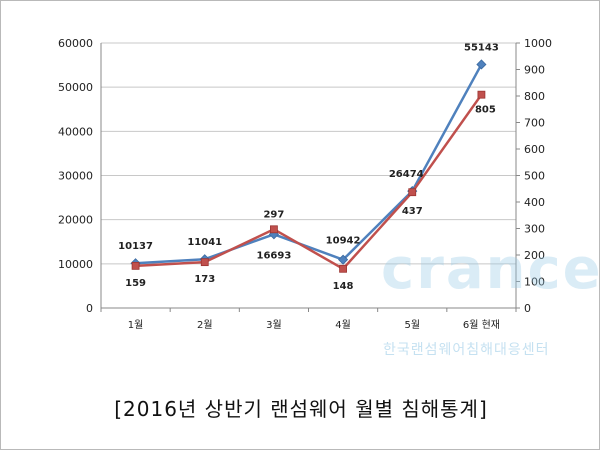  What do you see at coordinates (534, 70) in the screenshot?
I see `y-right-tick-label: 900` at bounding box center [534, 70].